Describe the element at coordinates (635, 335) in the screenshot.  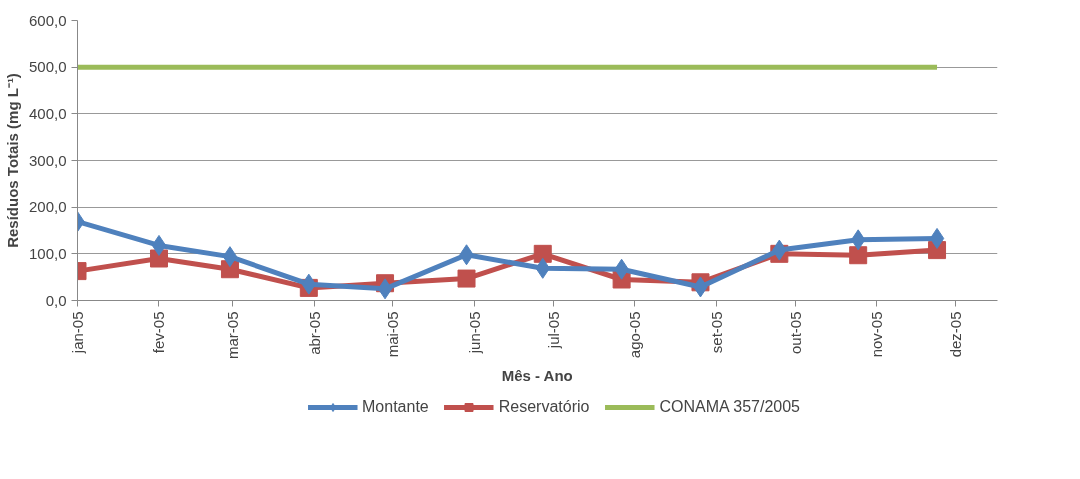
I see `x-tick-label: ago-05` at that location.